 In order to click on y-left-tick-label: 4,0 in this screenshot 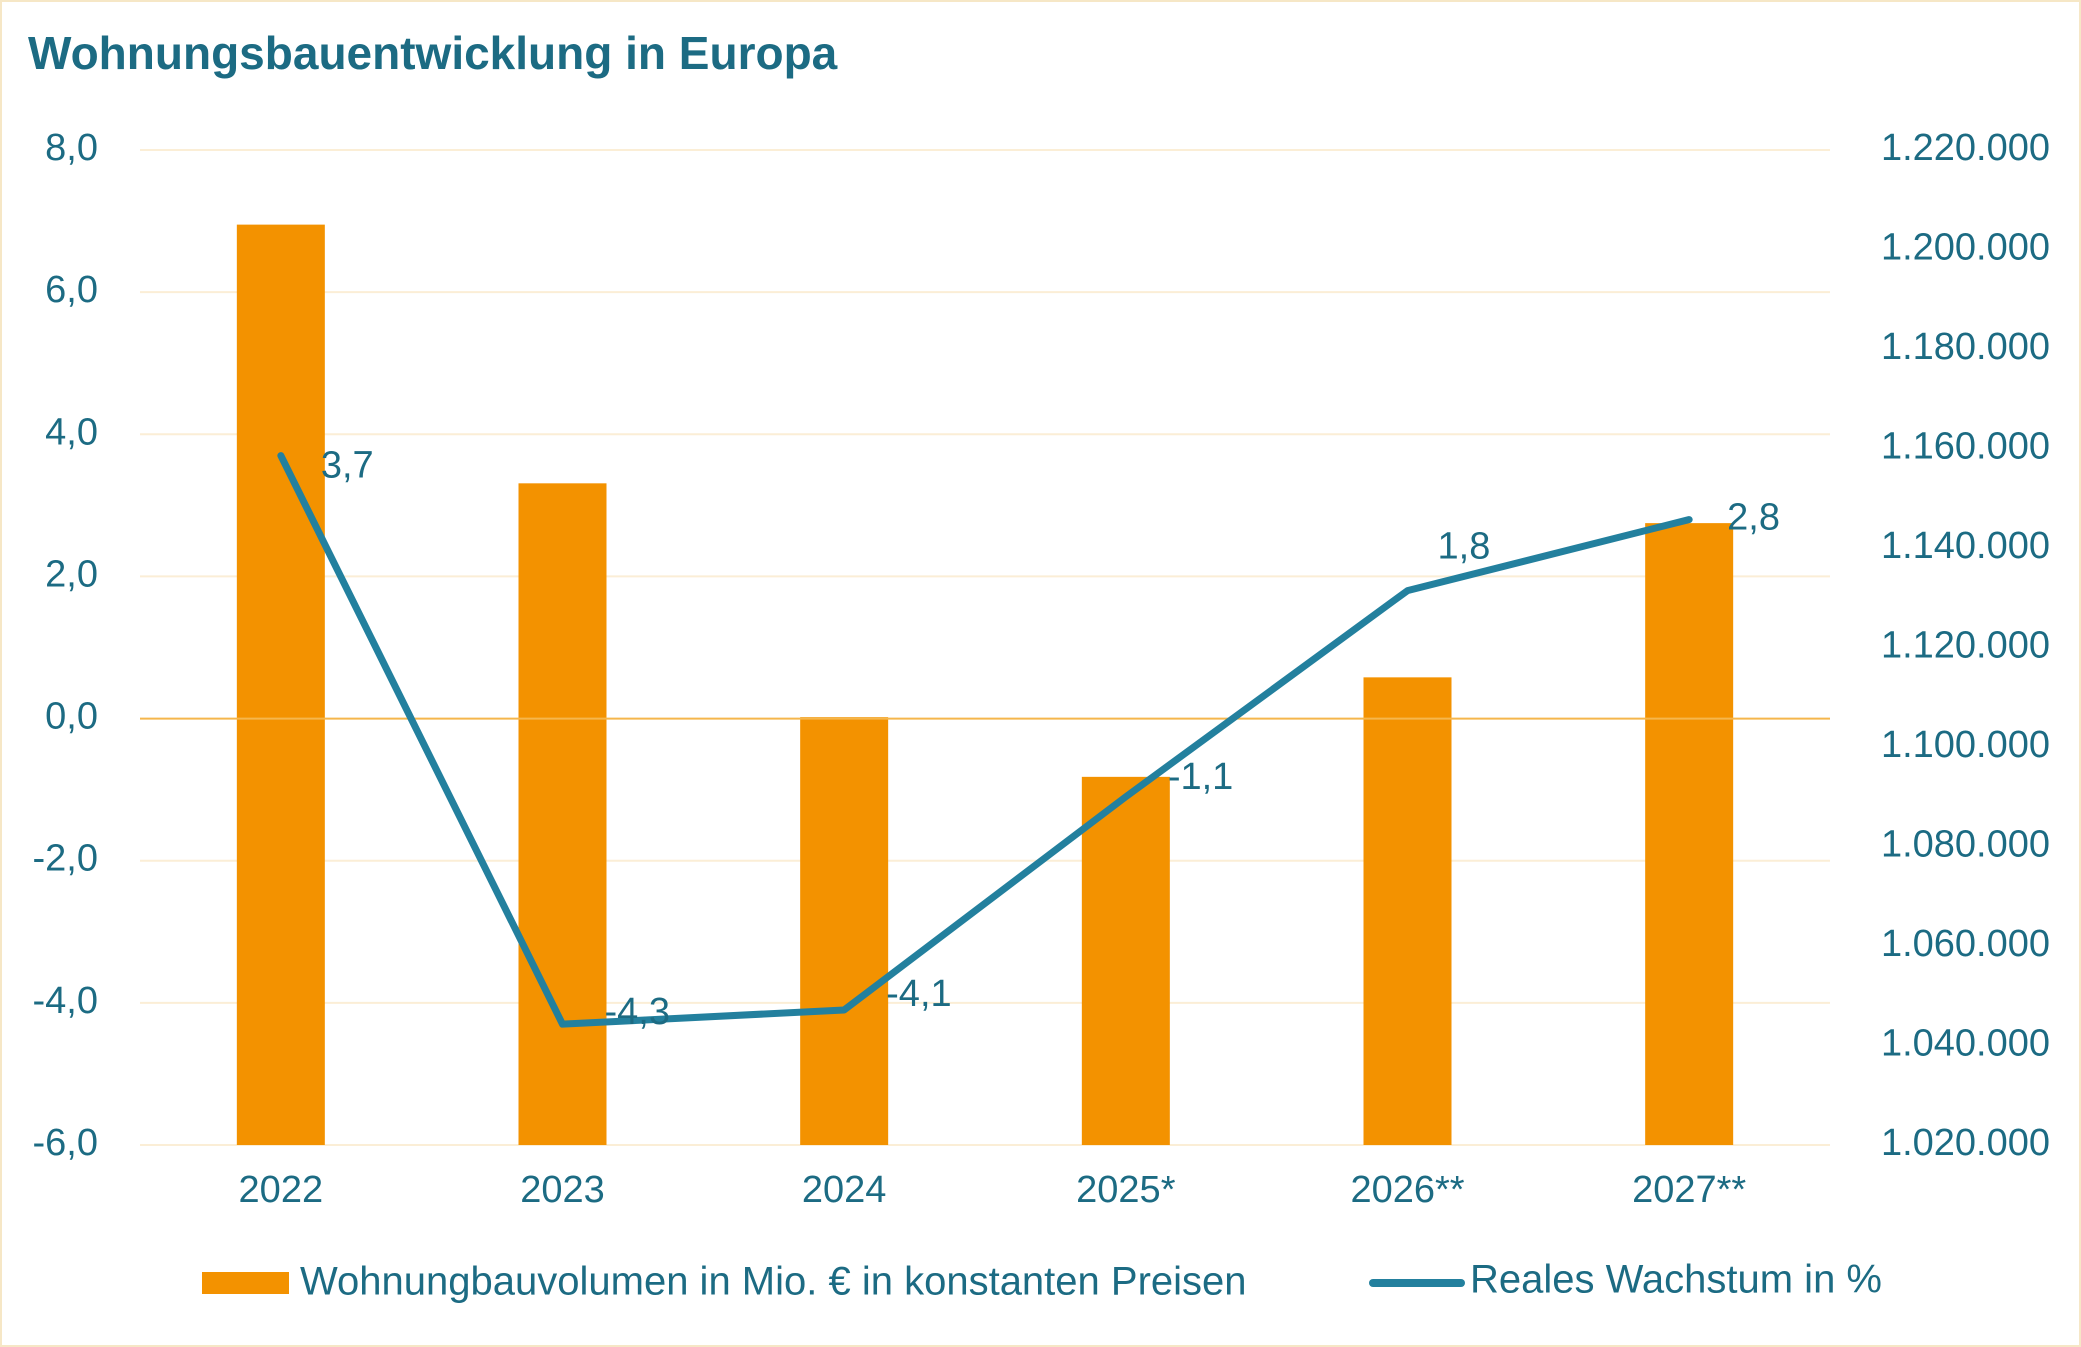, I will do `click(71, 432)`.